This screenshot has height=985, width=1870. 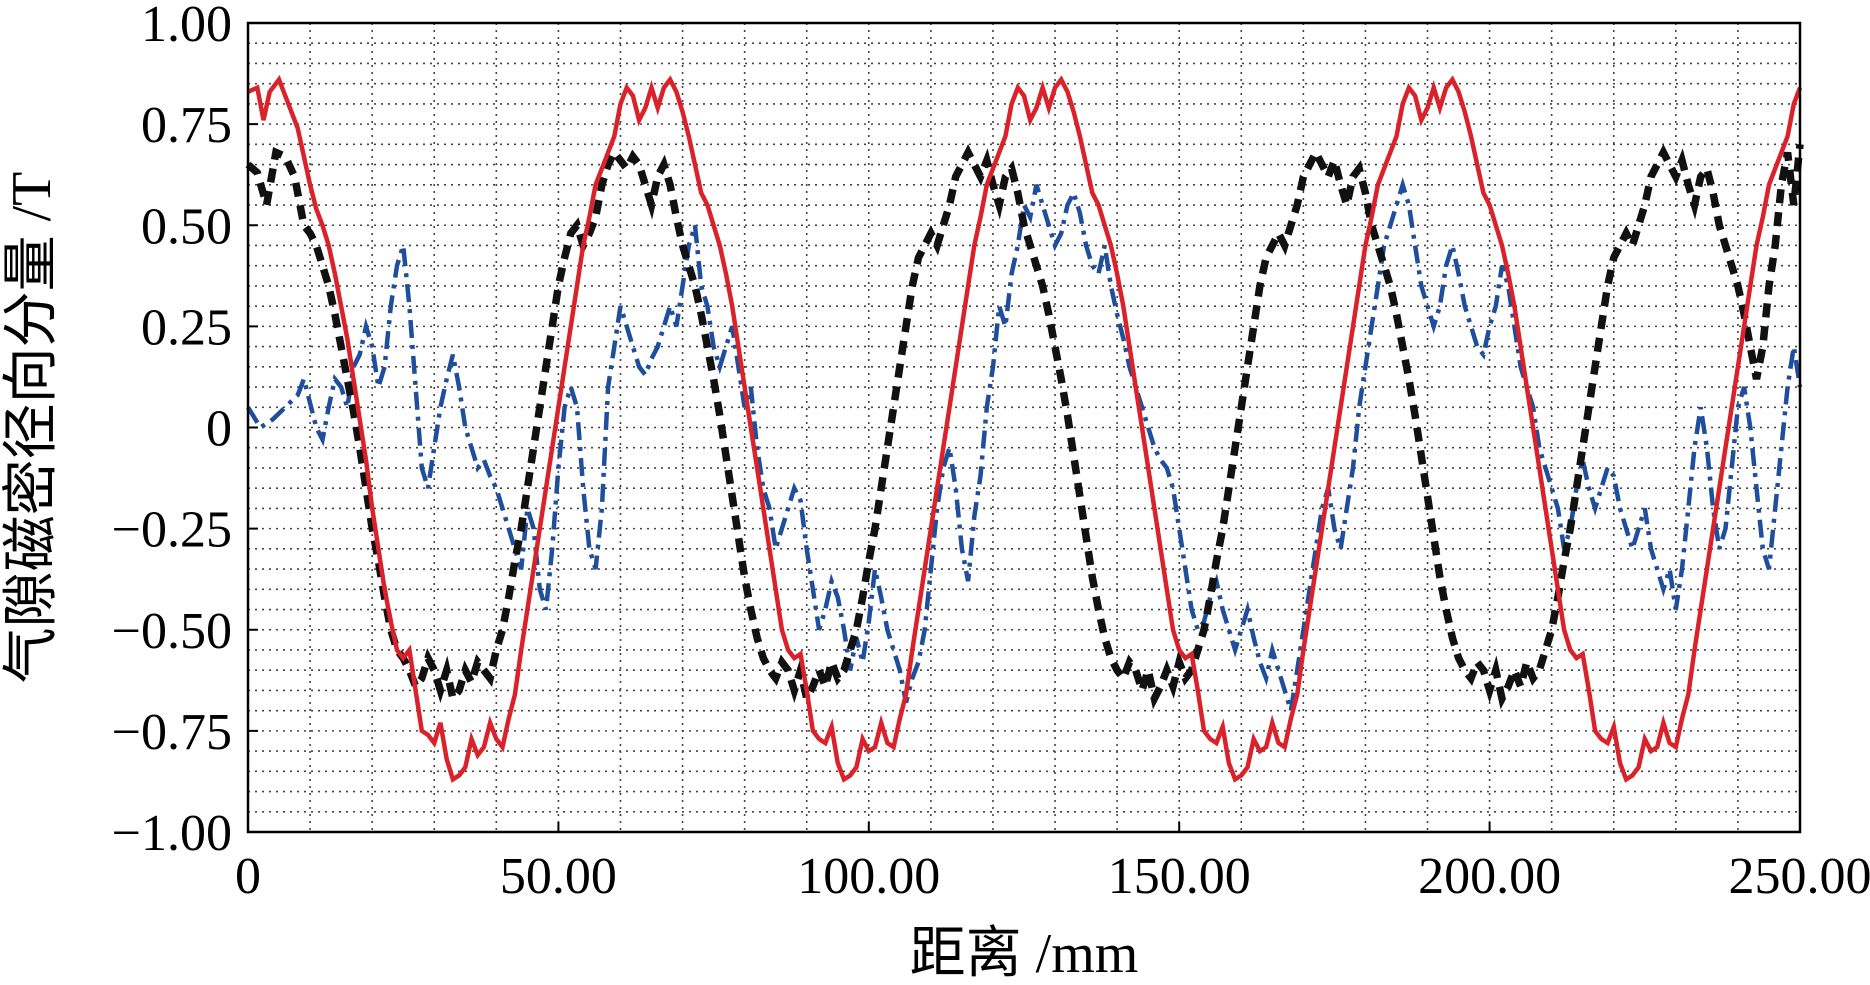 I want to click on x-tick-label: 150.00, so click(x=1179, y=876).